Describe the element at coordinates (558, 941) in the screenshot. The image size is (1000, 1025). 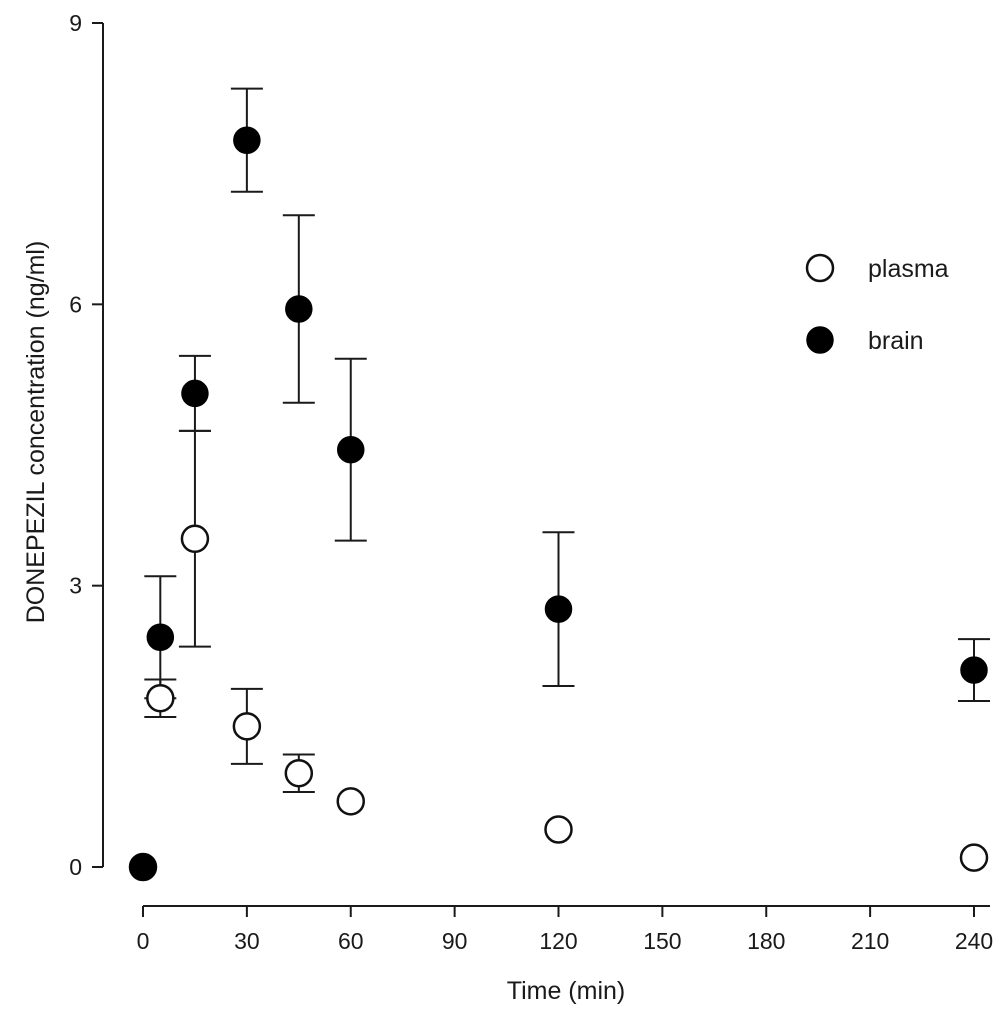
I see `x-tick-label: 120` at that location.